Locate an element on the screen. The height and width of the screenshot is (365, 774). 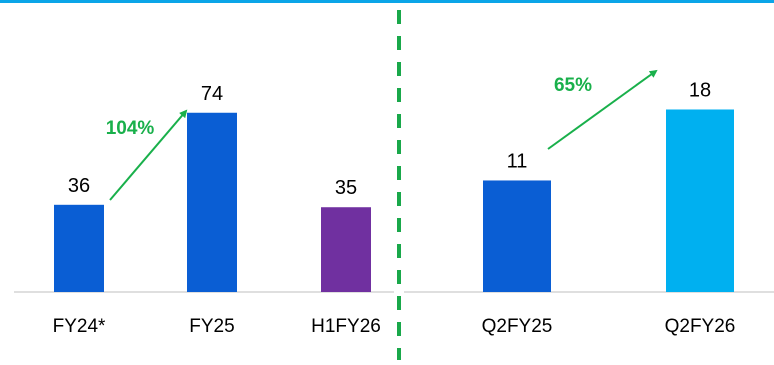
x-tick-label: FY25 is located at coordinates (211, 326).